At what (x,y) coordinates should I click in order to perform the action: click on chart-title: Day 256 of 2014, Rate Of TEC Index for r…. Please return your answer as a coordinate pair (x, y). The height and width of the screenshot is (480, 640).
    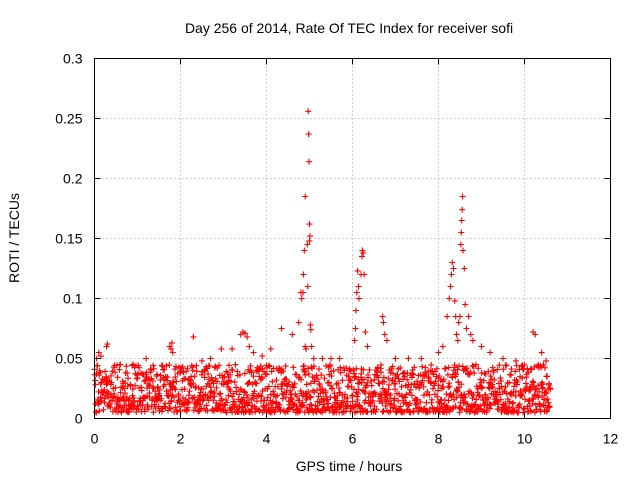
    Looking at the image, I should click on (349, 28).